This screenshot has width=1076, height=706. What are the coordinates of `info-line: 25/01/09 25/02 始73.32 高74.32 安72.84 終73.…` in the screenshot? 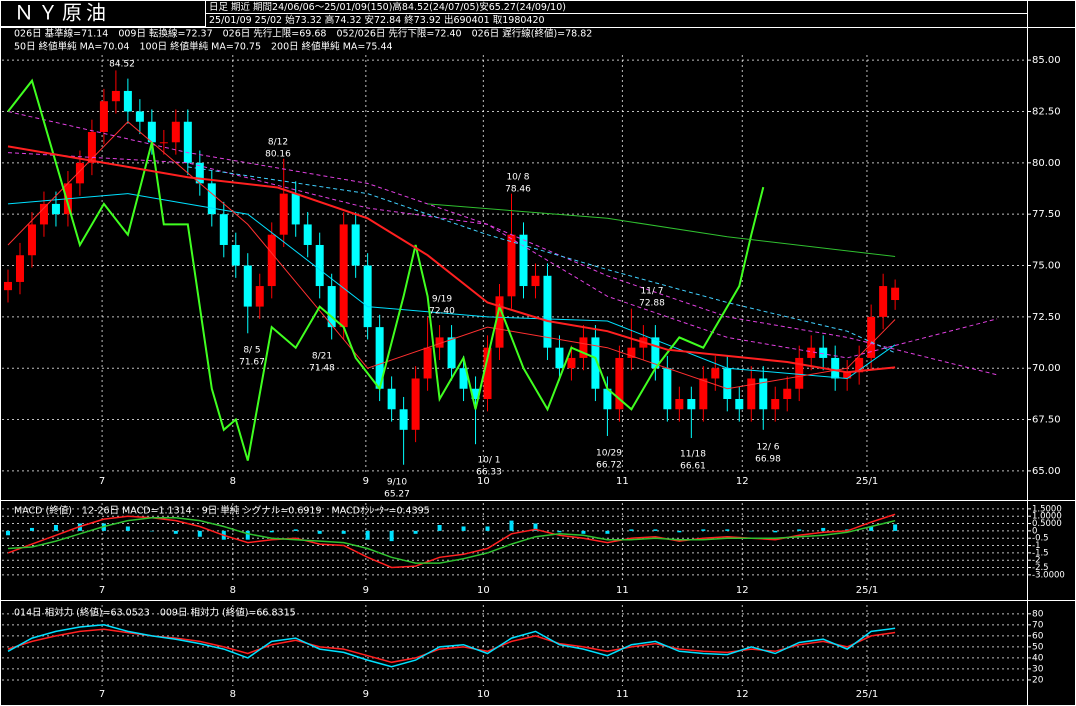 It's located at (377, 20).